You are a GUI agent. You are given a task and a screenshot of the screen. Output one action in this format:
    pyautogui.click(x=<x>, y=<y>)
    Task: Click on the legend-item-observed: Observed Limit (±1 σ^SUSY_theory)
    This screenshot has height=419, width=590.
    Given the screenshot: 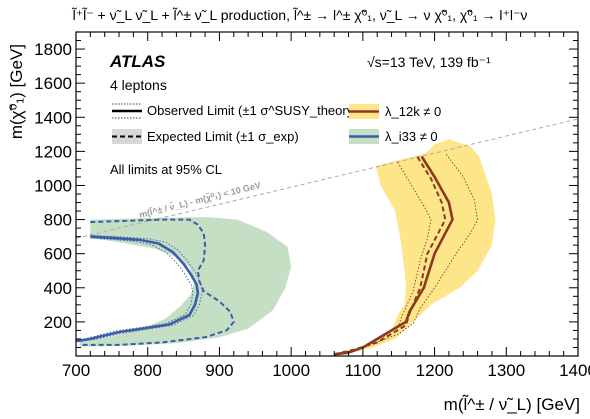 What is the action you would take?
    pyautogui.click(x=235, y=111)
    